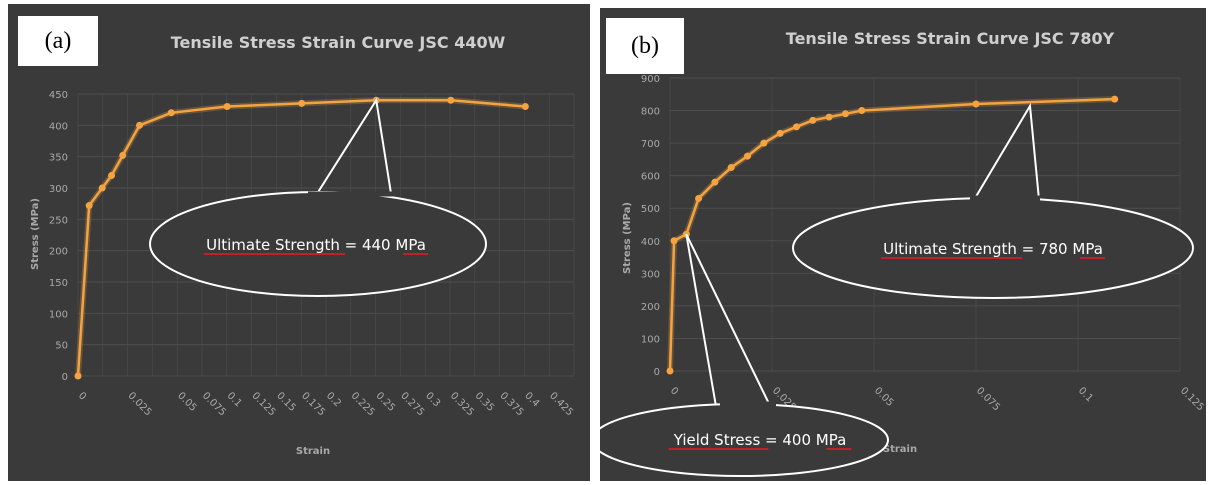  I want to click on chart-b-callout-ultimate-pointer, so click(1004, 156).